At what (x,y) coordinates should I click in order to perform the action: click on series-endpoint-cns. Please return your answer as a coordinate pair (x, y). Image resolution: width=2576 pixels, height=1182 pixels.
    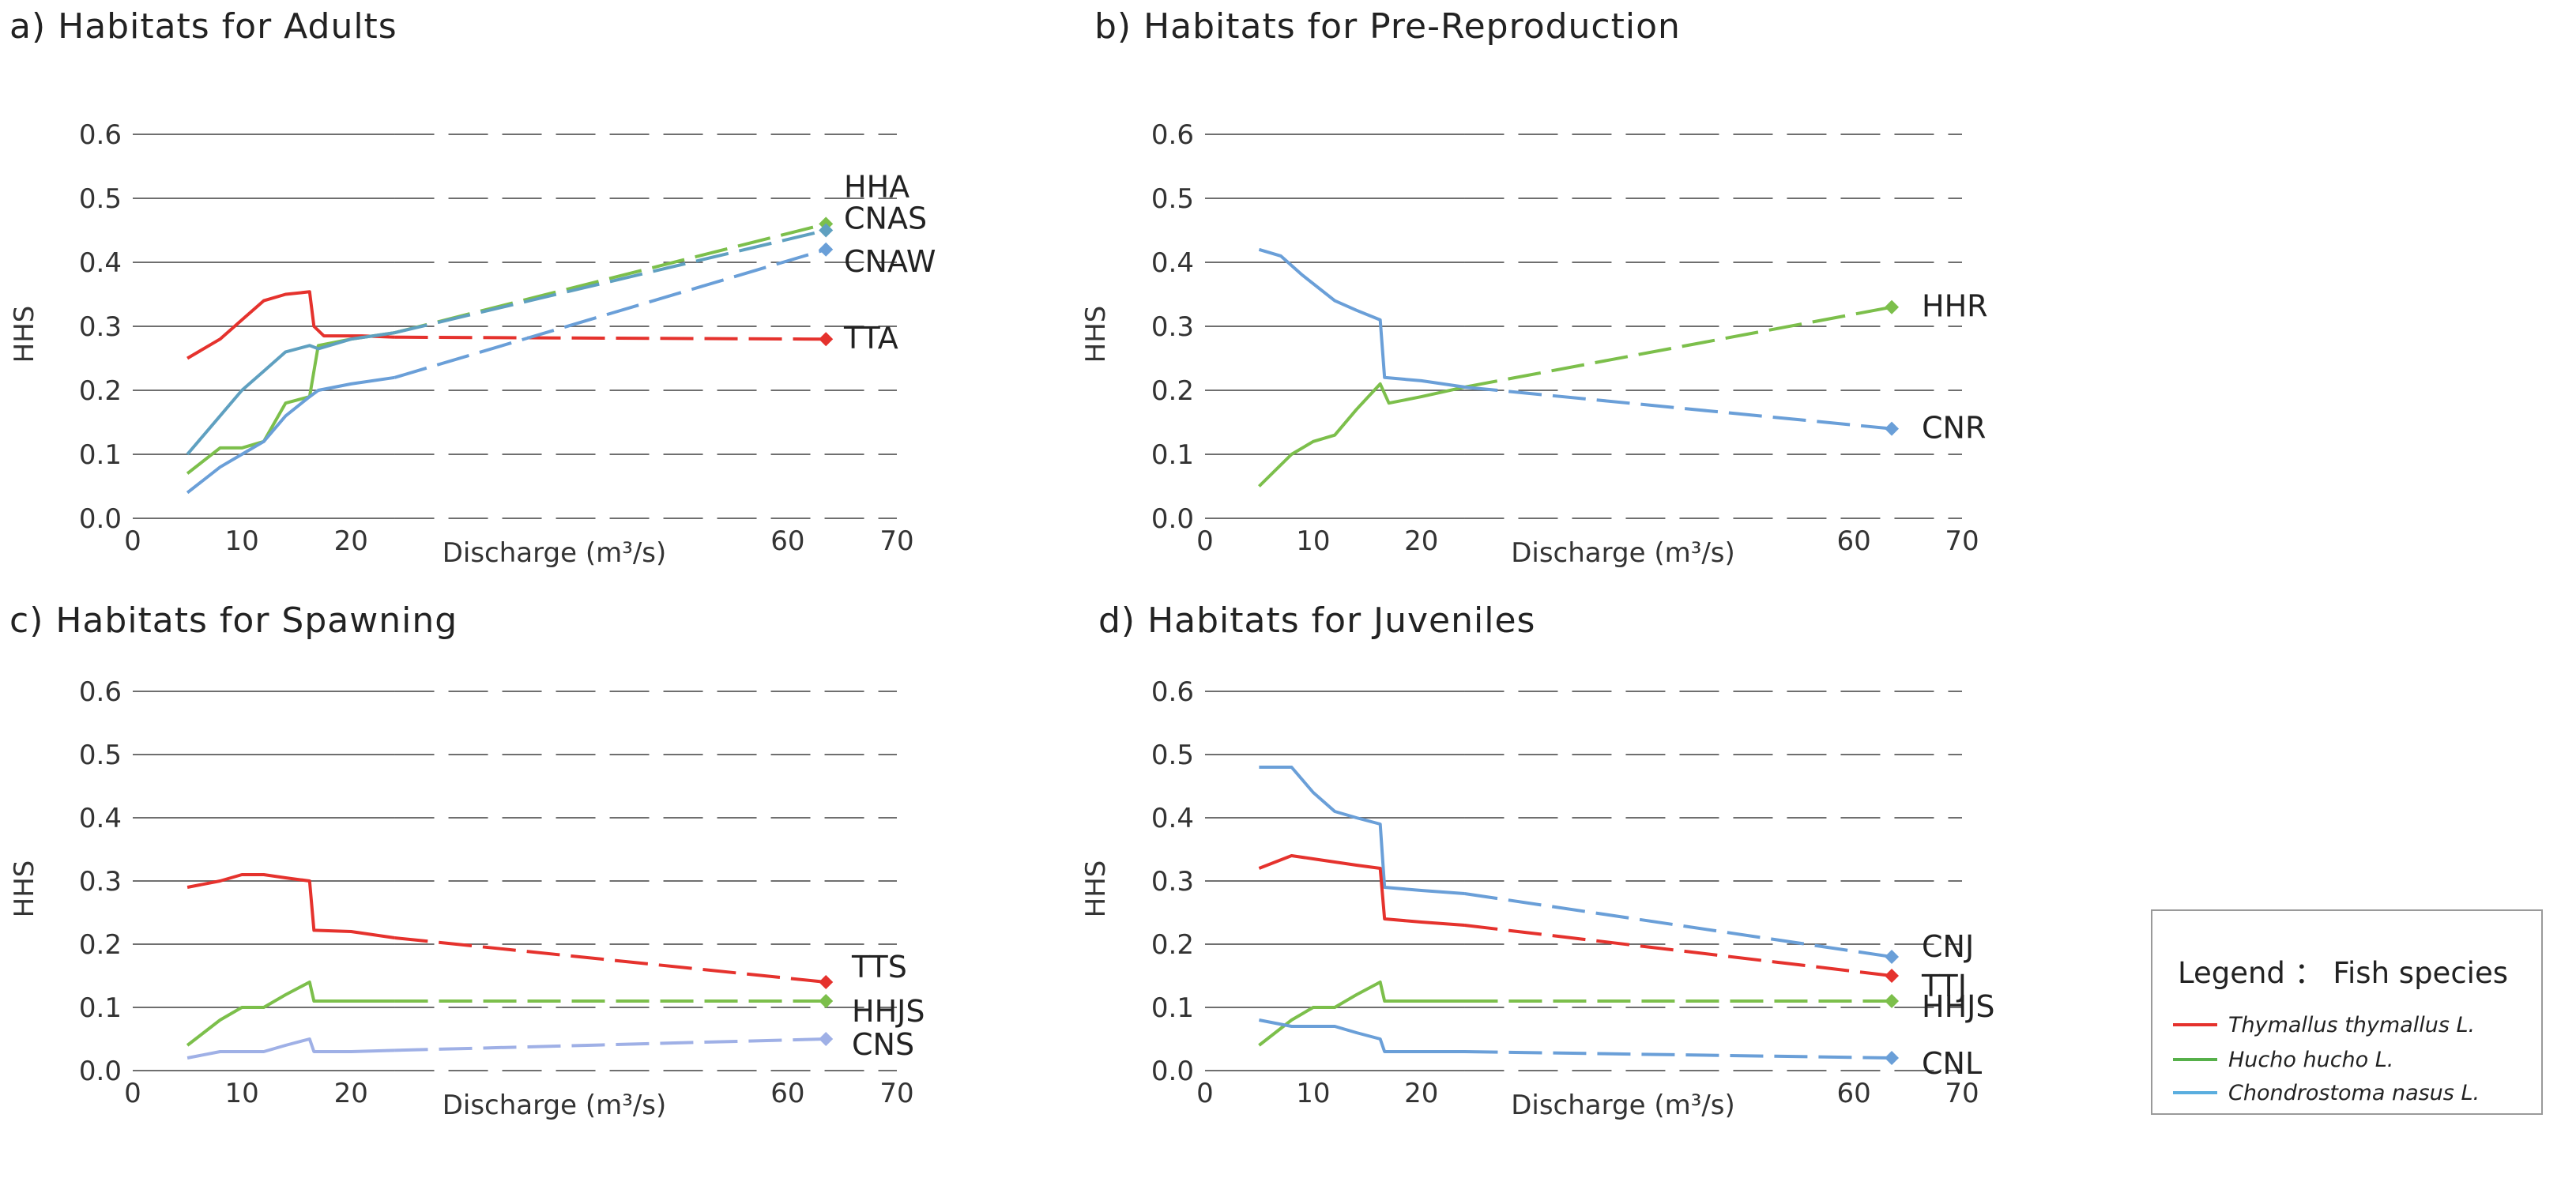
    Looking at the image, I should click on (826, 1039).